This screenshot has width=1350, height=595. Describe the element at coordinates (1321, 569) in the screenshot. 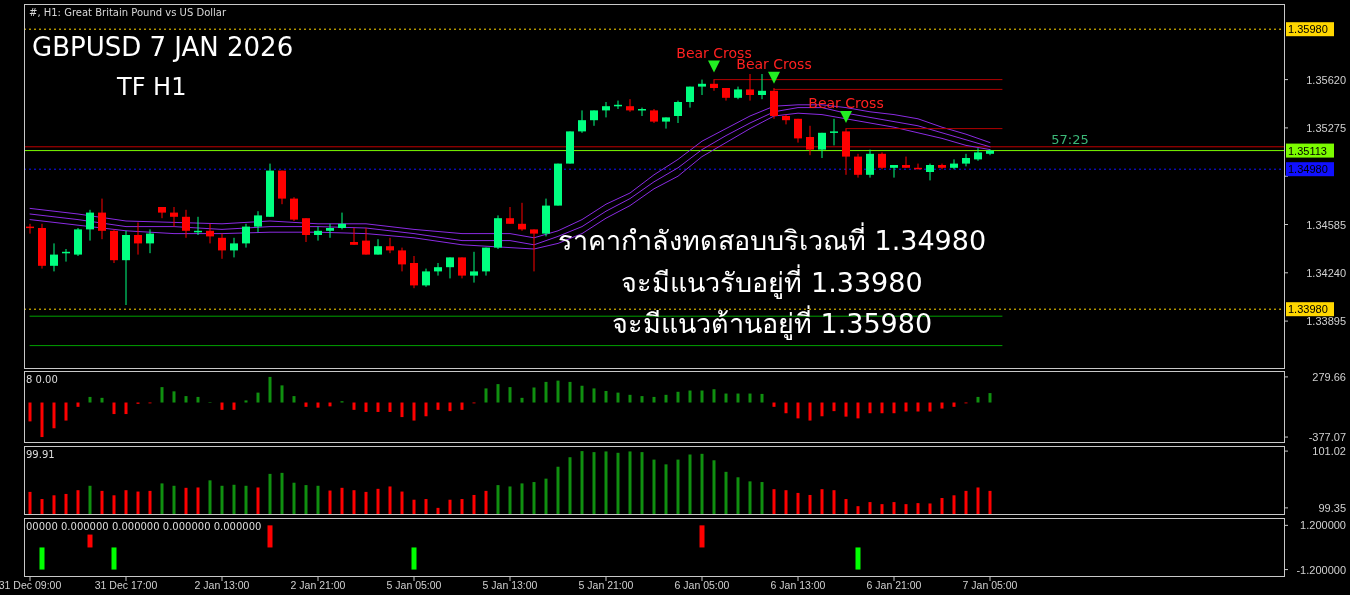

I see `y-tick-label: -1.200000` at that location.